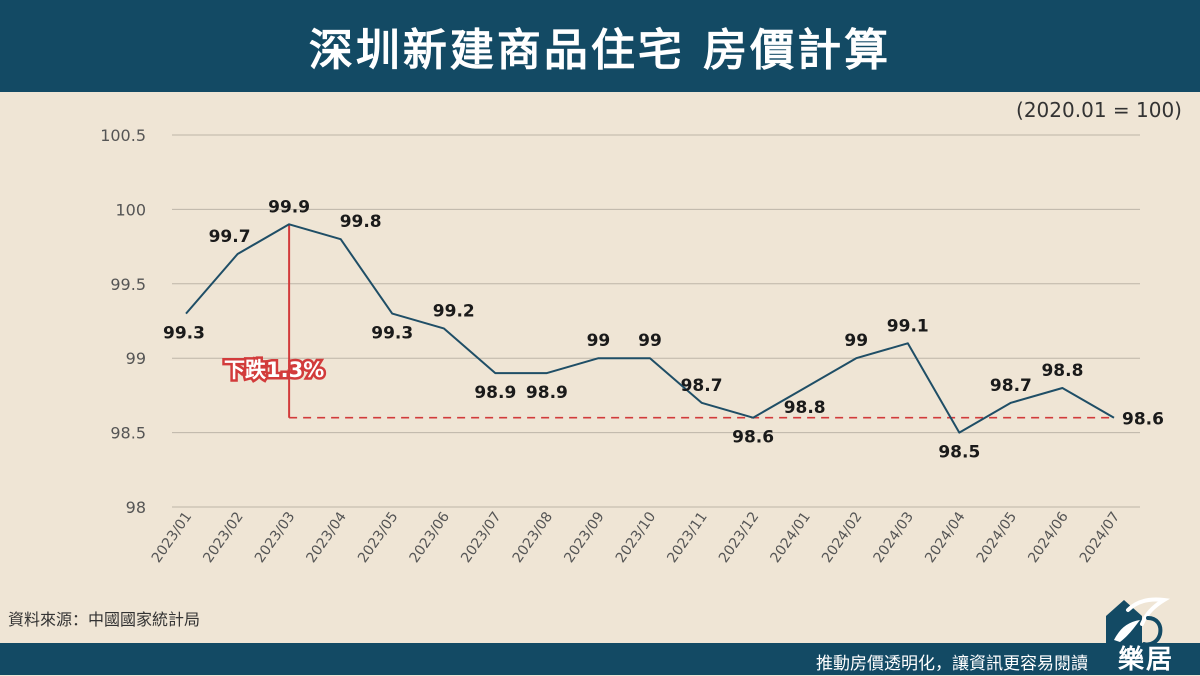 Image resolution: width=1200 pixels, height=676 pixels. What do you see at coordinates (600, 659) in the screenshot?
I see `footer-bar: 推動房價透明化，讓資訊更容易閱讀` at bounding box center [600, 659].